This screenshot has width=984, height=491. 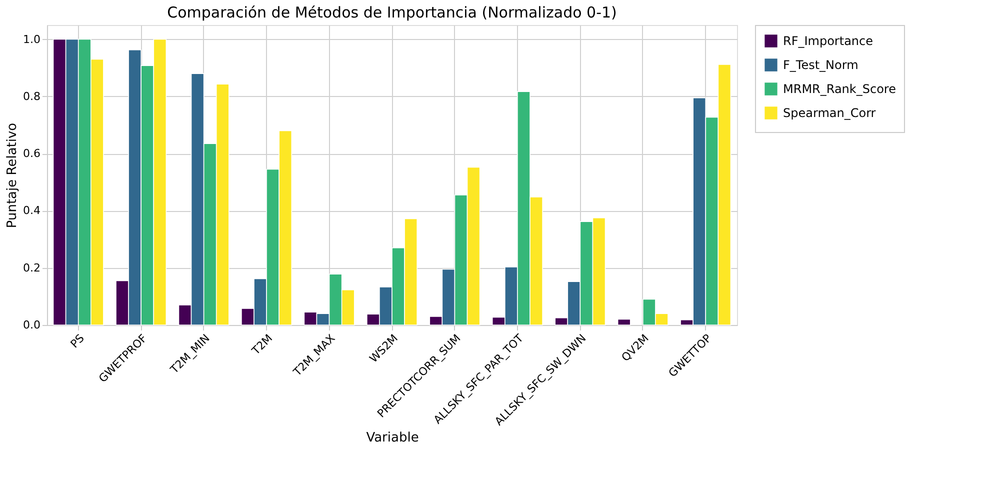 What do you see at coordinates (624, 322) in the screenshot?
I see `bar` at bounding box center [624, 322].